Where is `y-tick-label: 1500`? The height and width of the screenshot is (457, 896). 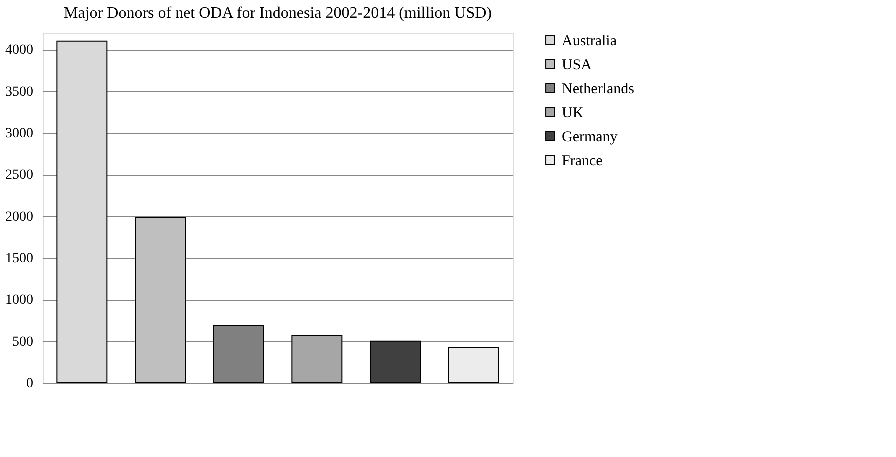 y-tick-label: 1500 is located at coordinates (20, 259).